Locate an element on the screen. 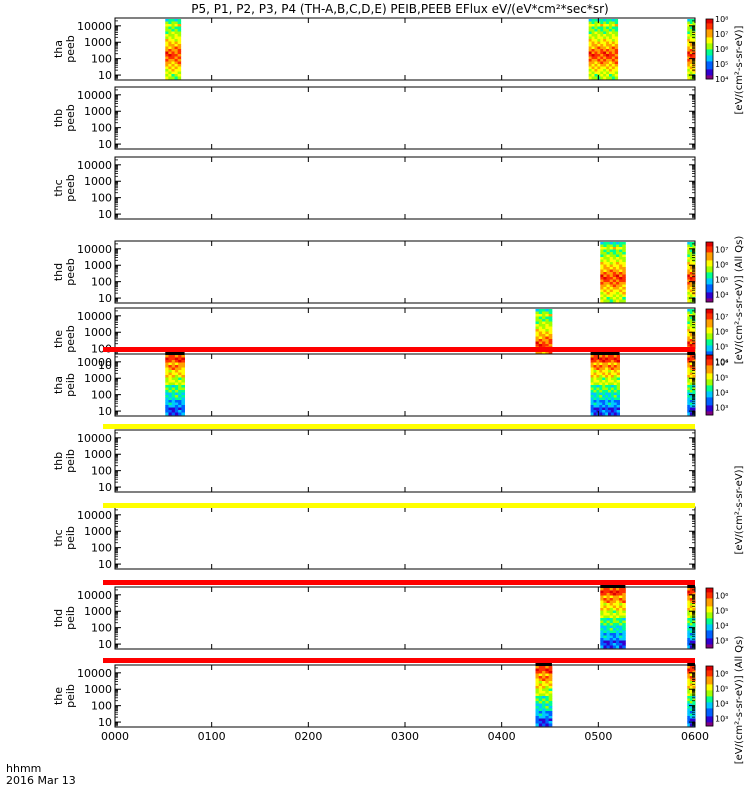 This screenshot has width=750, height=800. y-tick-label: 1000 is located at coordinates (98, 378).